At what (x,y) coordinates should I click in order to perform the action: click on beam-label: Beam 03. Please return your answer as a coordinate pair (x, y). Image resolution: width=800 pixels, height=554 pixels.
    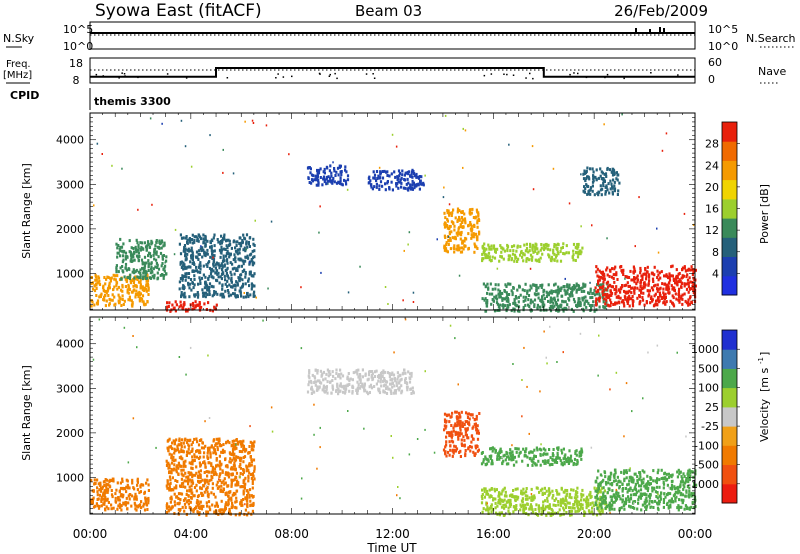
    Looking at the image, I should click on (388, 11).